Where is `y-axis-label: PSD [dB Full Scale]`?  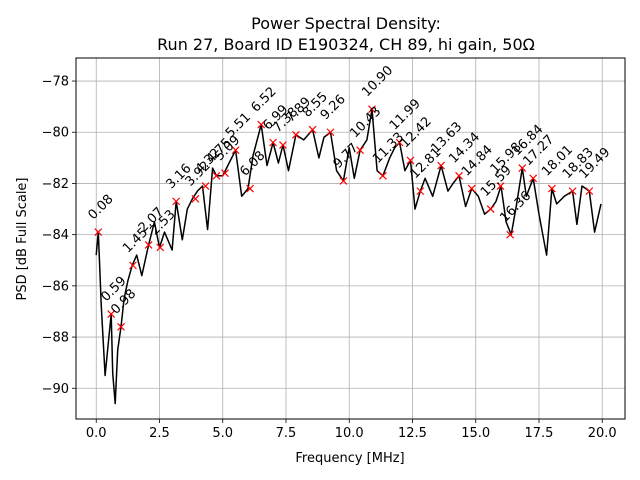
y-axis-label: PSD [dB Full Scale] is located at coordinates (22, 238).